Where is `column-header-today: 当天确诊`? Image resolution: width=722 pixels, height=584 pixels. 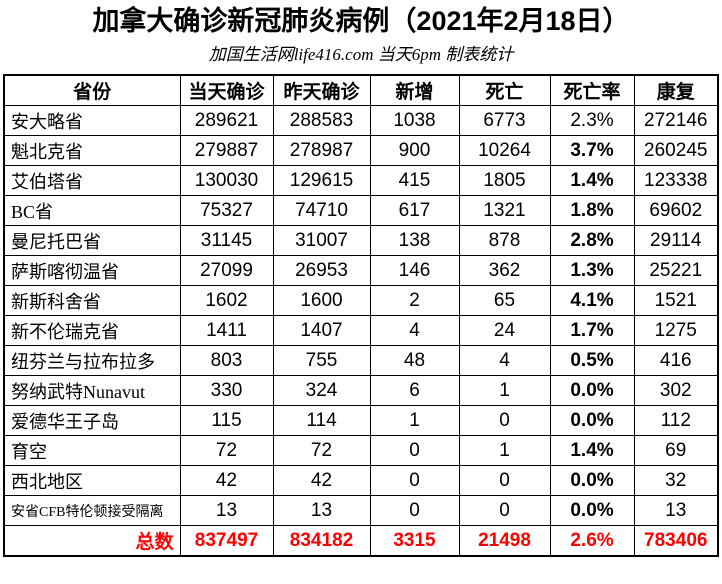 column-header-today: 当天确诊 is located at coordinates (226, 90).